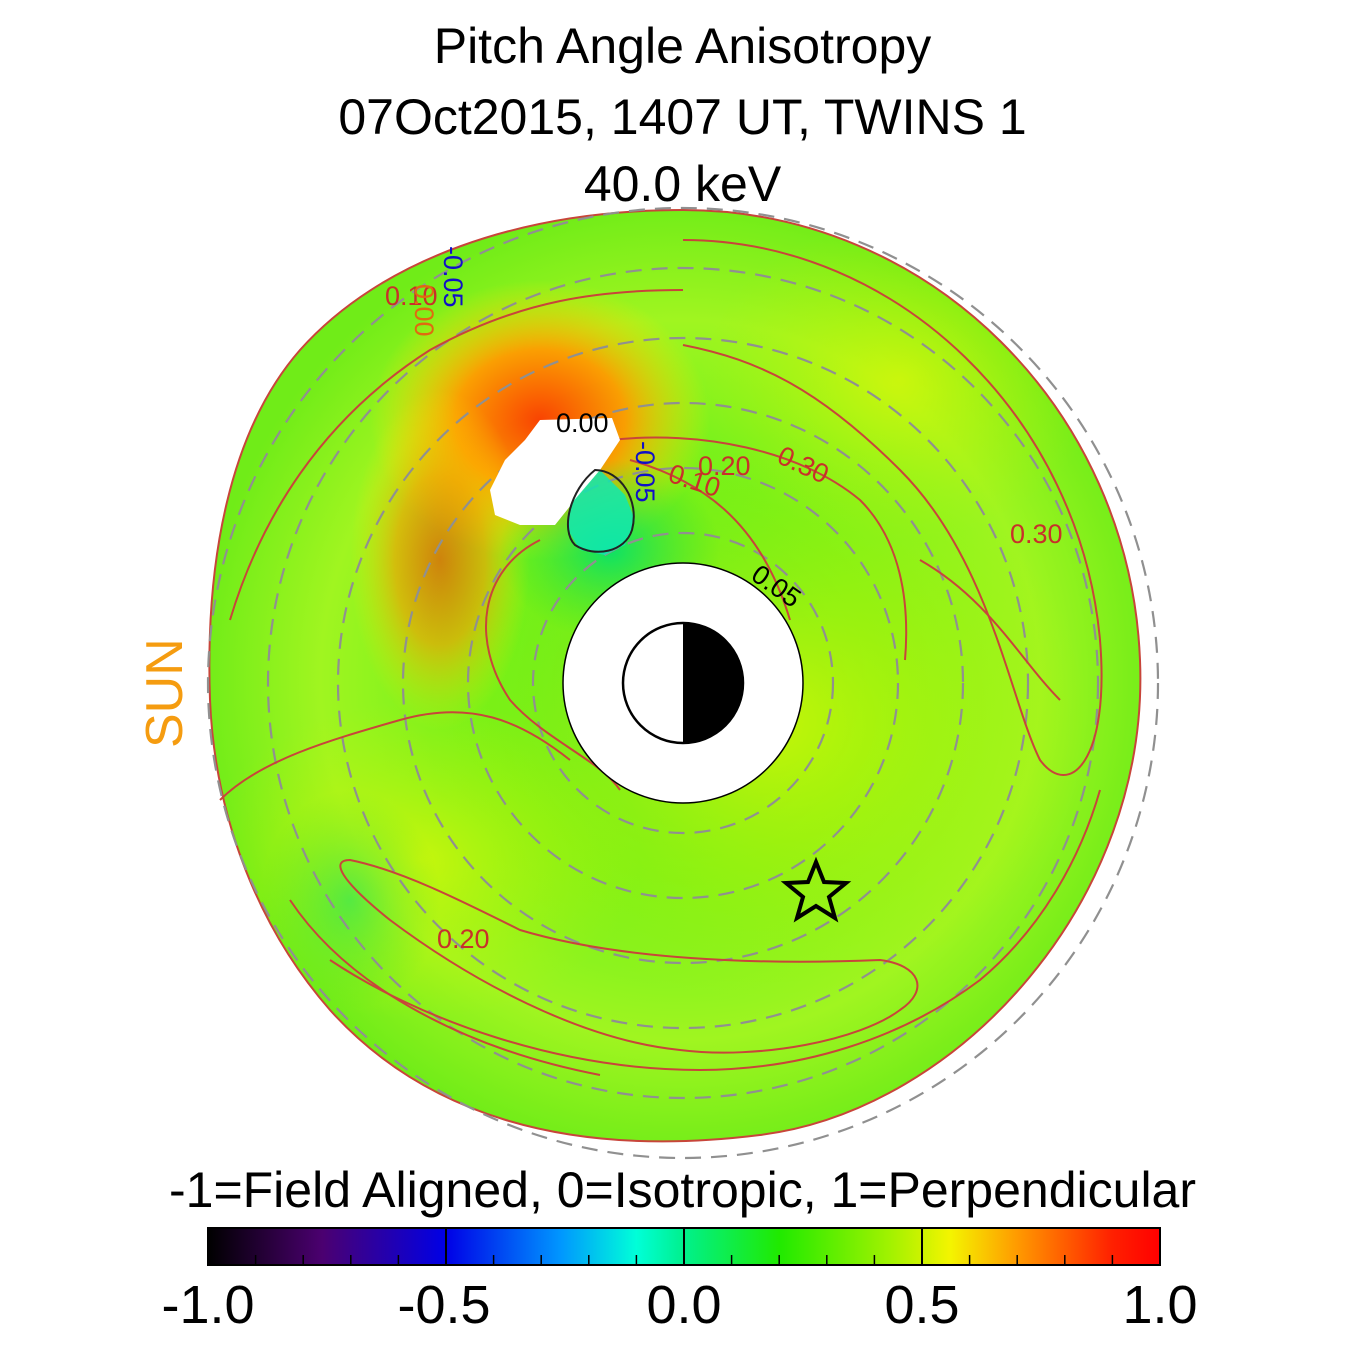 This screenshot has height=1365, width=1365. Describe the element at coordinates (682, 117) in the screenshot. I see `title-line-2: 07Oct2015, 1407 UT, TWINS 1` at that location.